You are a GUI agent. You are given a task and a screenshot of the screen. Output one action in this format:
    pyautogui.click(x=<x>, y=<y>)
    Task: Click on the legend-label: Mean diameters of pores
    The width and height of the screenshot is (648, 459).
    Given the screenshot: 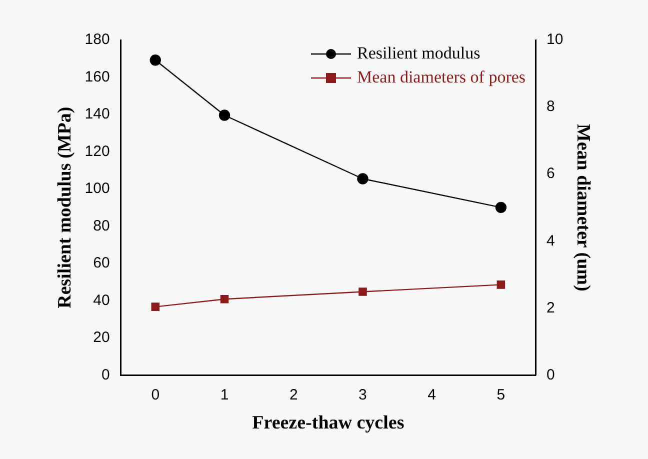 What is the action you would take?
    pyautogui.click(x=441, y=76)
    